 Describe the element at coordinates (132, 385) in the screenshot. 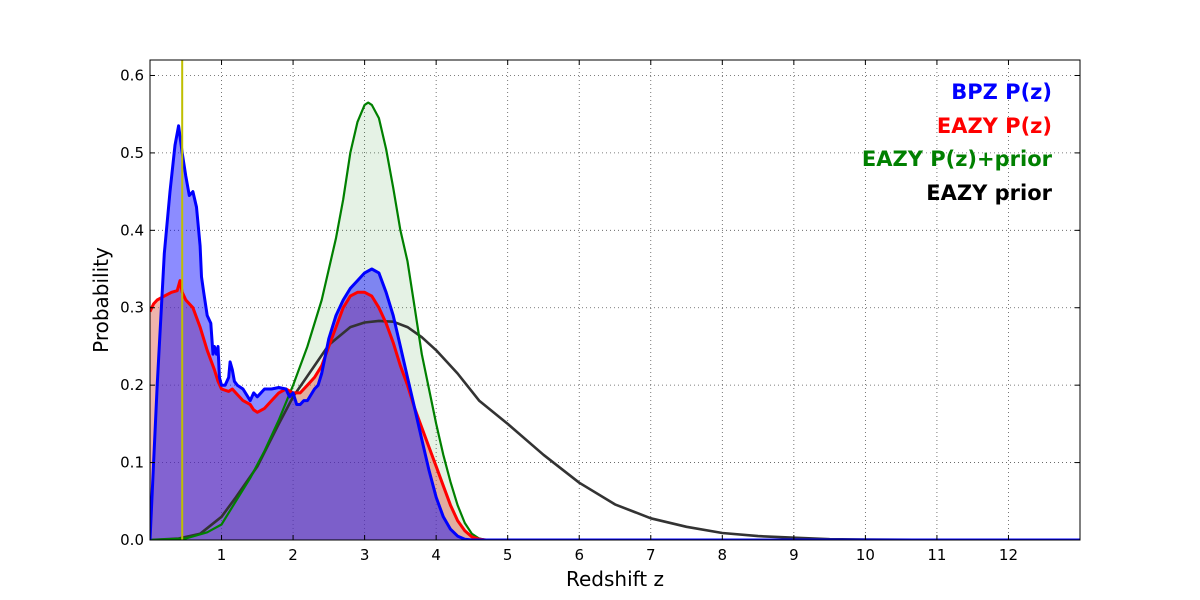

I see `y-tick-label: 0.2` at that location.